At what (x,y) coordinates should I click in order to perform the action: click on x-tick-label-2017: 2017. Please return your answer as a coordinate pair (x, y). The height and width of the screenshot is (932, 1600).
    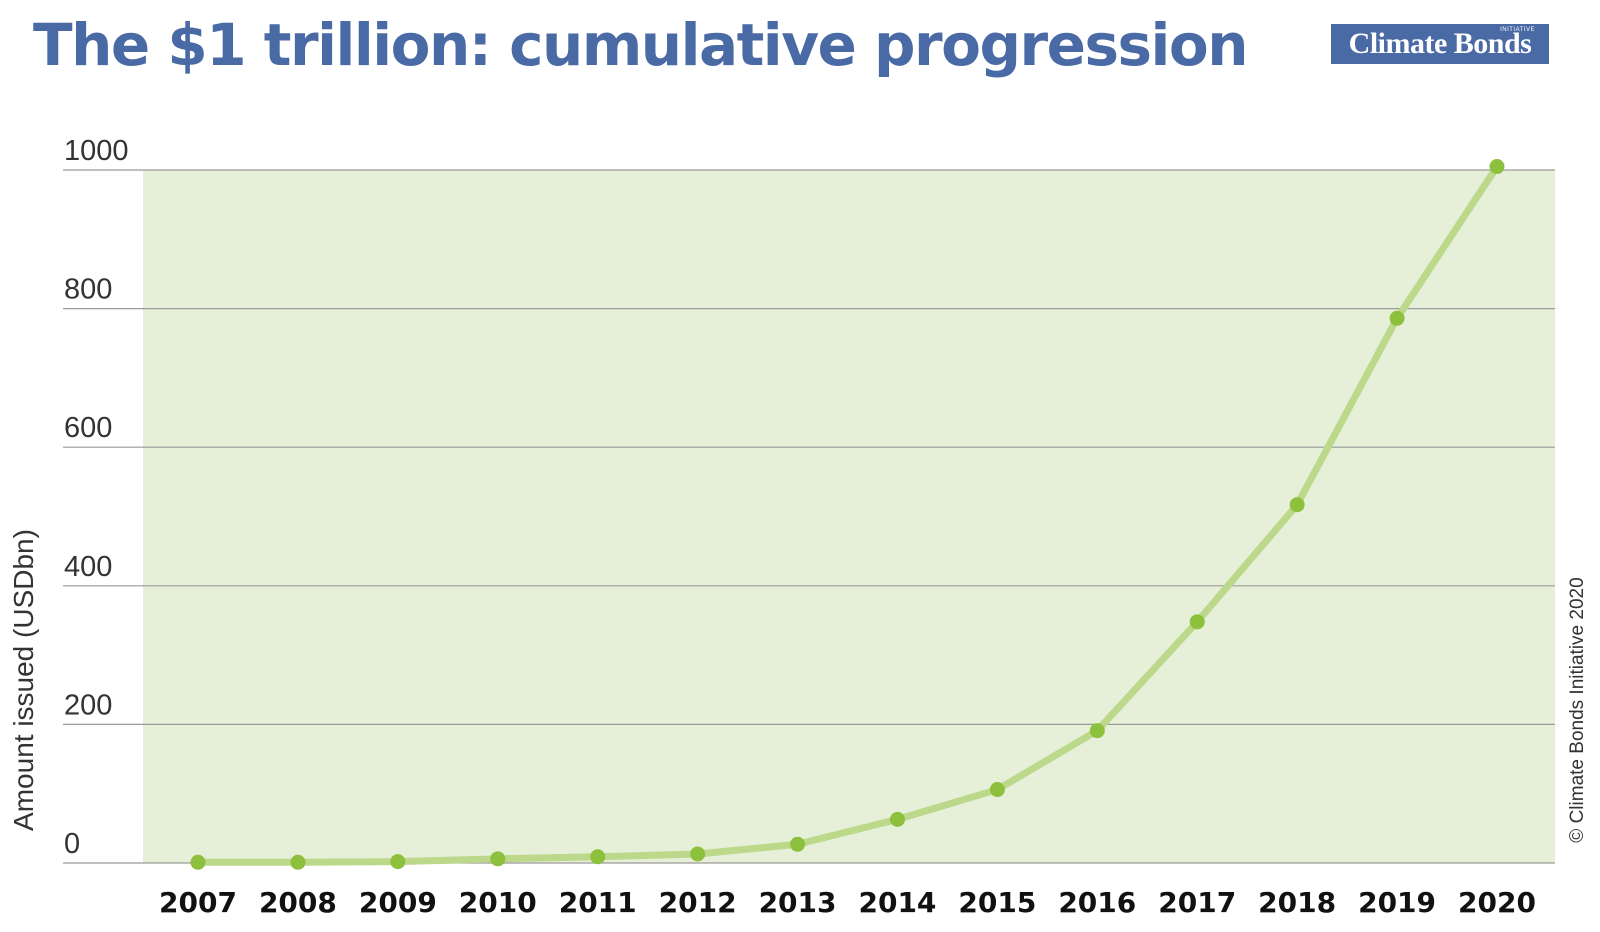
    Looking at the image, I should click on (1197, 902).